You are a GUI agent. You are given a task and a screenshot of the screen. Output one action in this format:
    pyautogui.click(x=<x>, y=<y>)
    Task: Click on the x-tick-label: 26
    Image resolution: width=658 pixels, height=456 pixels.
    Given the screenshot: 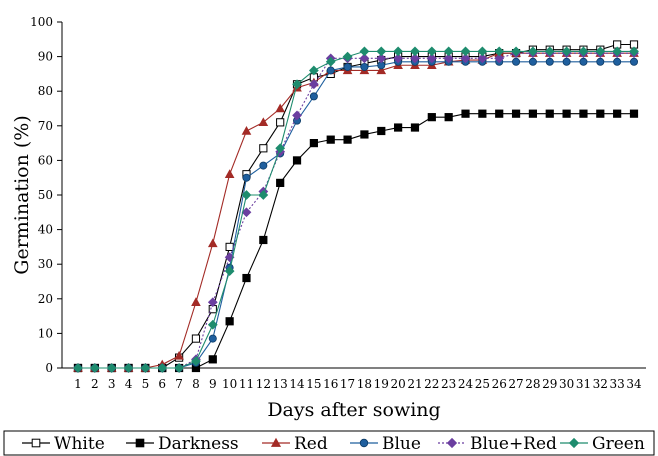 What is the action you would take?
    pyautogui.click(x=499, y=384)
    